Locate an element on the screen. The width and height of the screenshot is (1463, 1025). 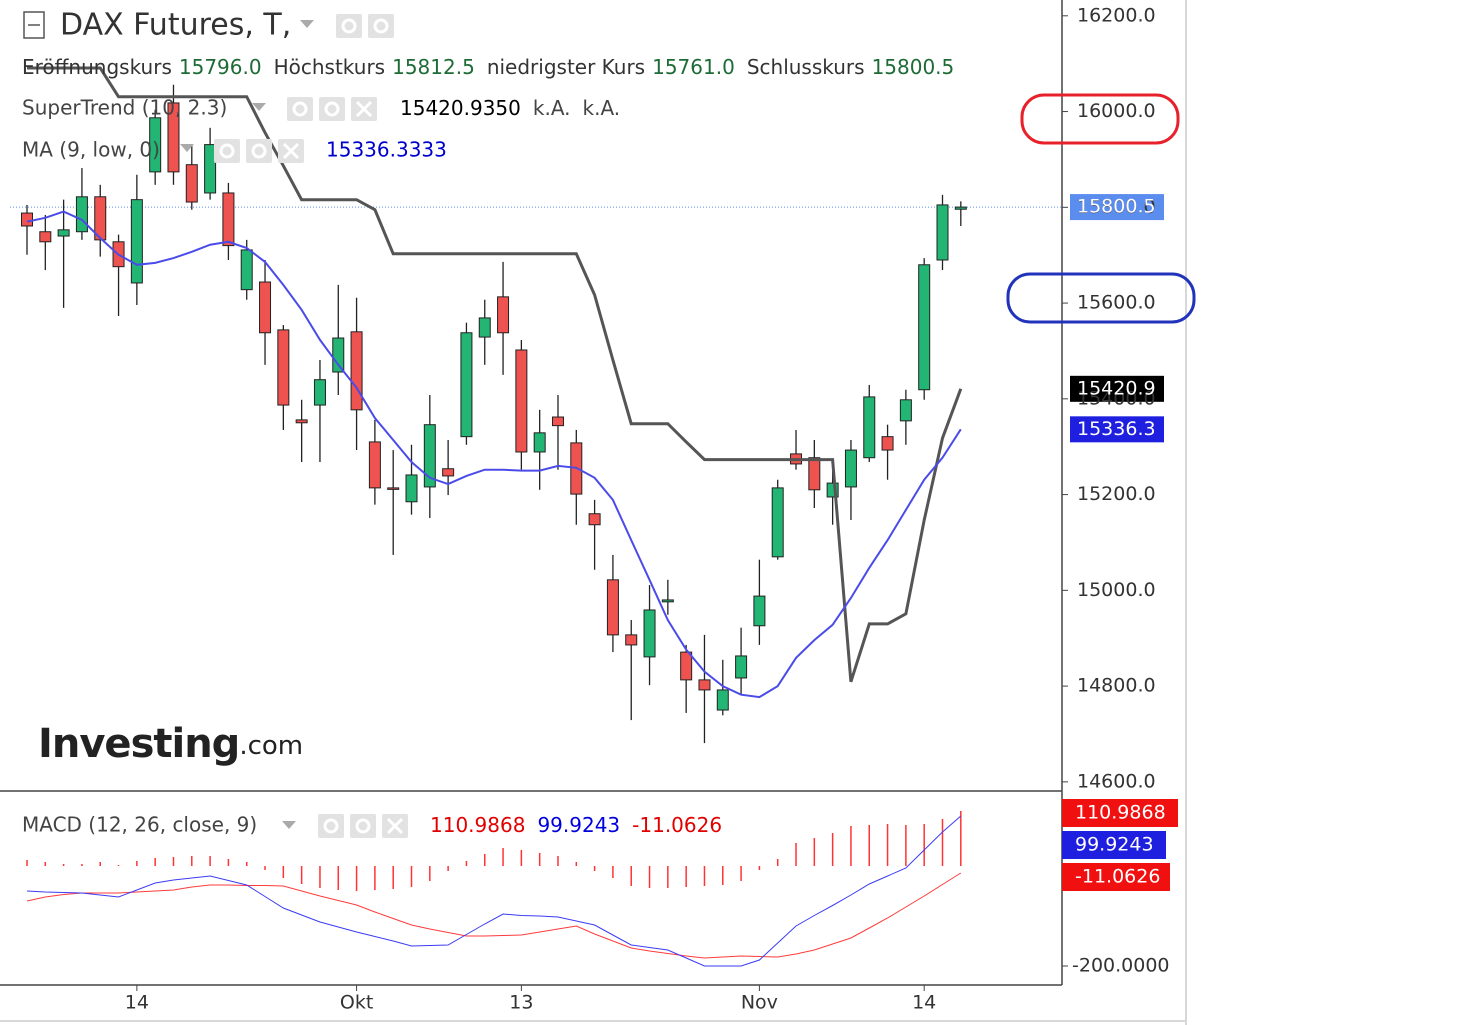
macd-line is located at coordinates (494, 891).